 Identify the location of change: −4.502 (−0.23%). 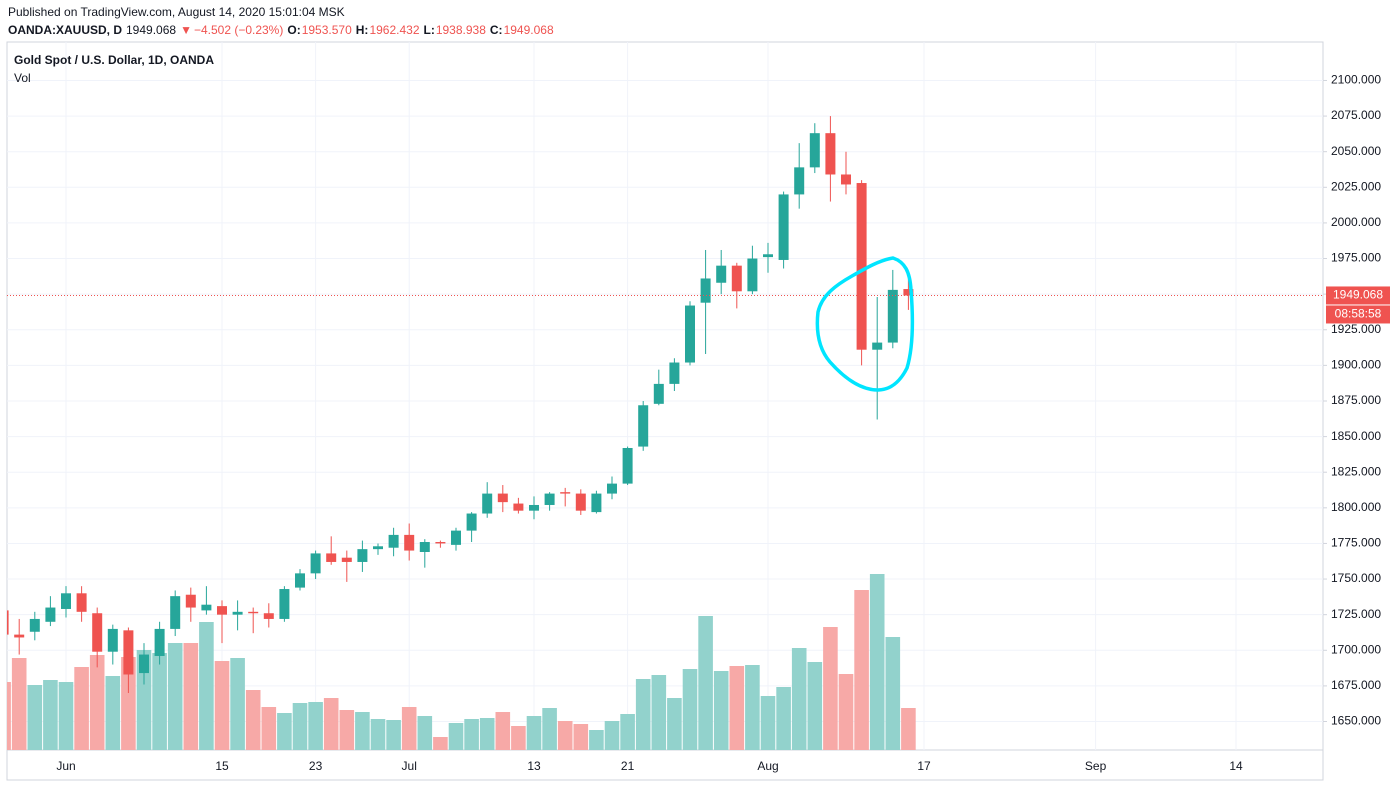
(238, 30).